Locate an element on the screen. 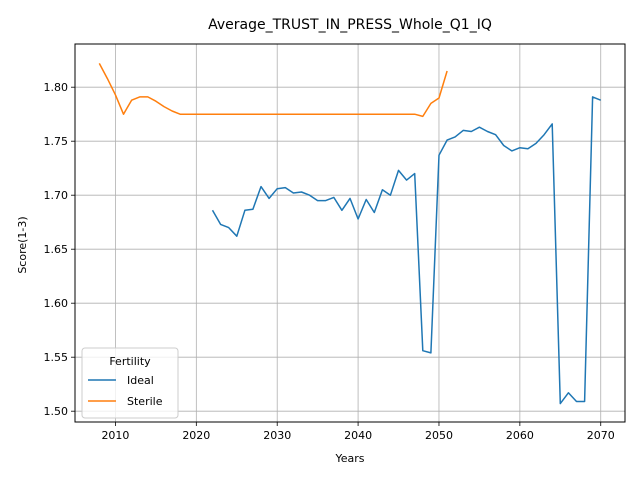  legend: Fertility Ideal Sterile is located at coordinates (130, 383).